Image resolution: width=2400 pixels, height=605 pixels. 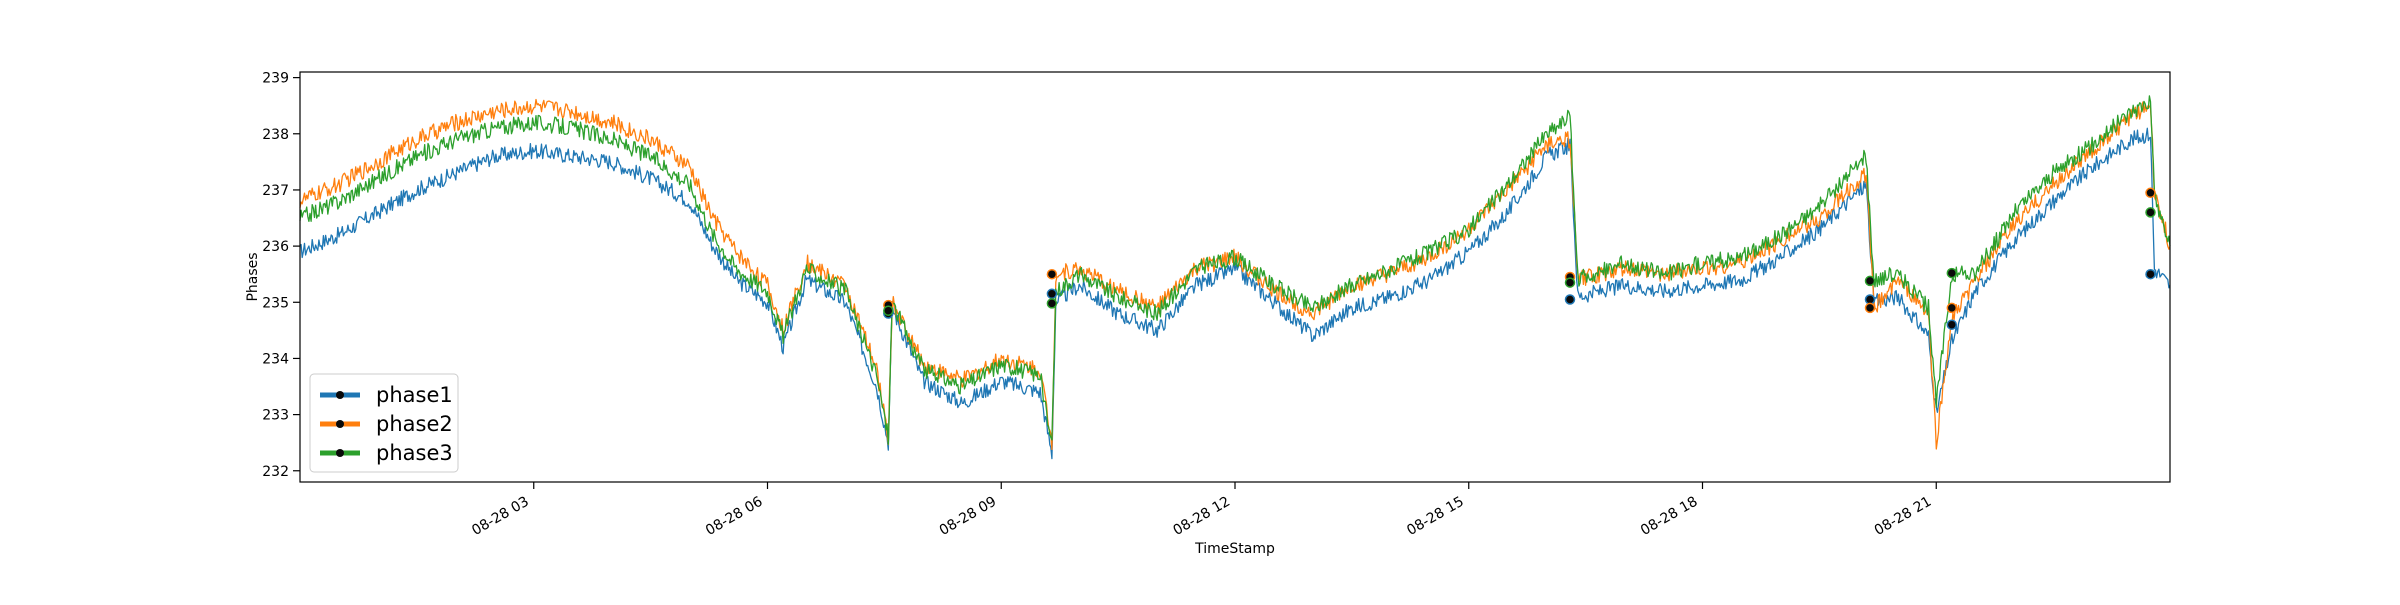 I want to click on y-tick-label: 232, so click(x=275, y=472).